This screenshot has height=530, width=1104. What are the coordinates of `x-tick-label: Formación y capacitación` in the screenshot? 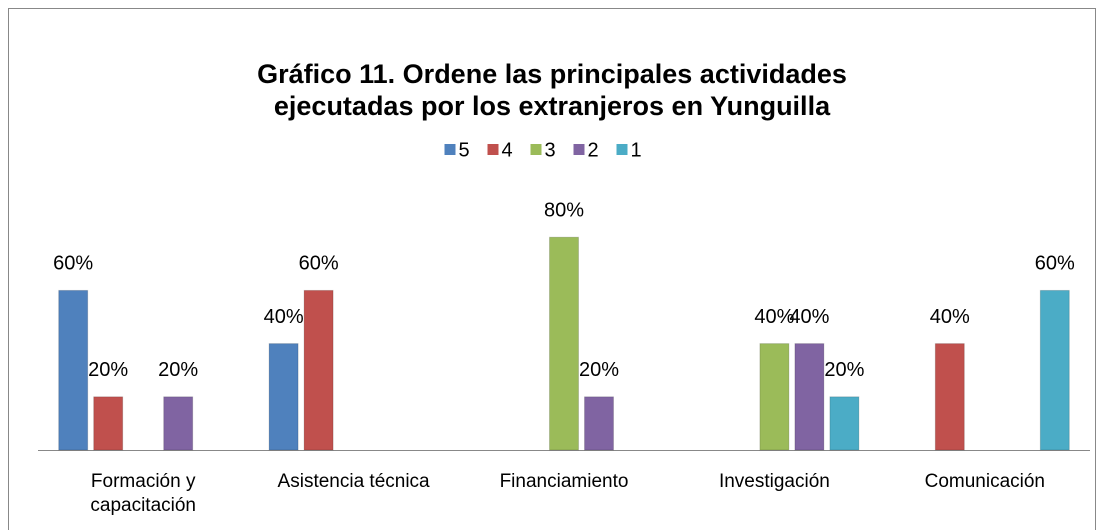 It's located at (143, 493).